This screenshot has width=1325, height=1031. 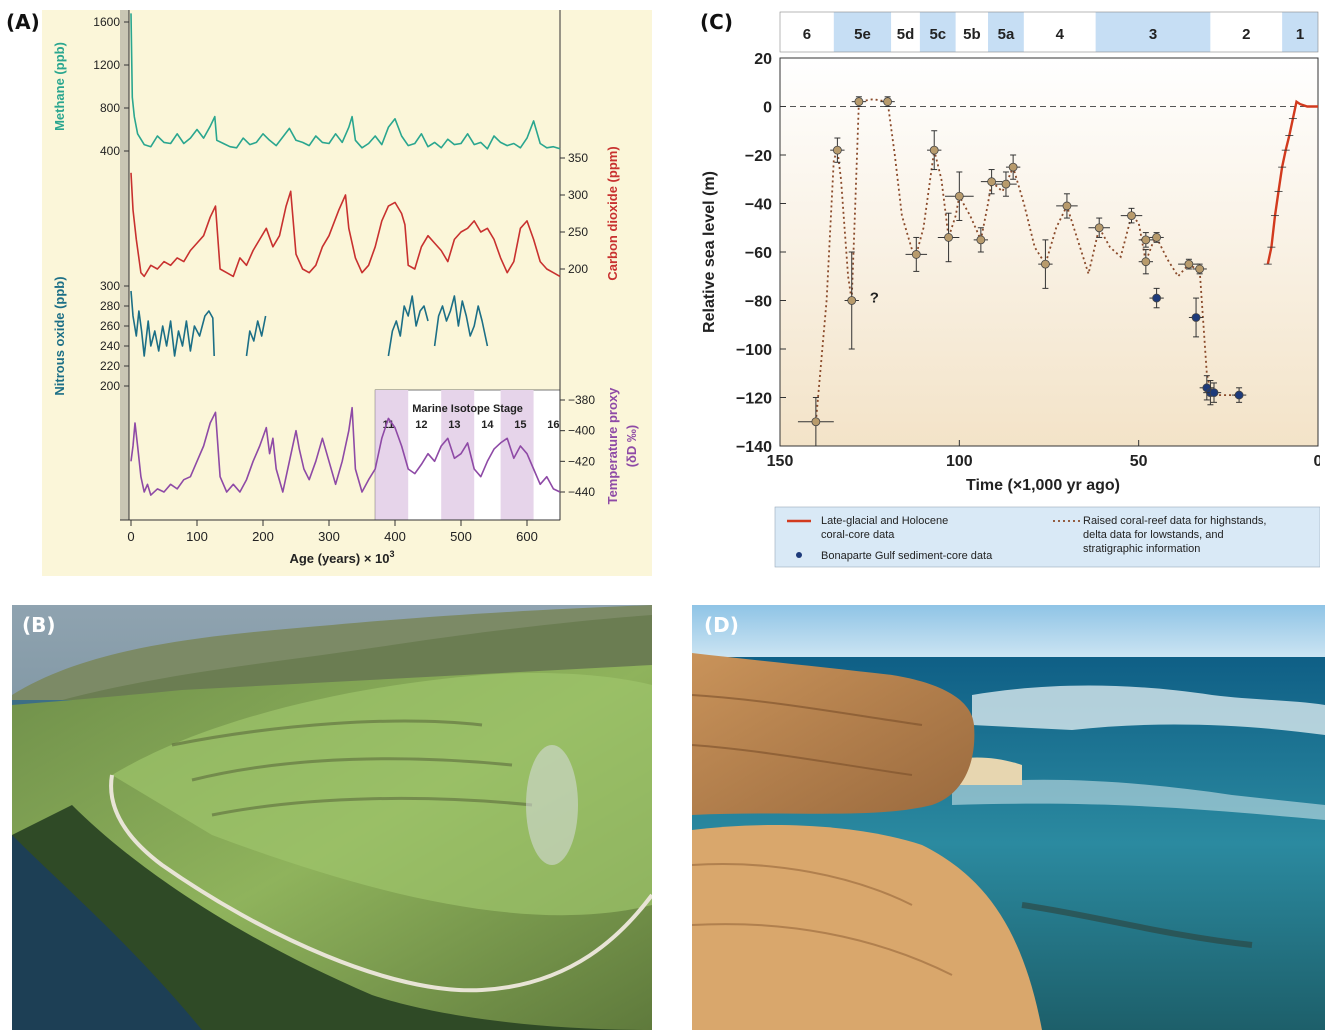 I want to click on coral-point-18-marker, so click(x=1146, y=240).